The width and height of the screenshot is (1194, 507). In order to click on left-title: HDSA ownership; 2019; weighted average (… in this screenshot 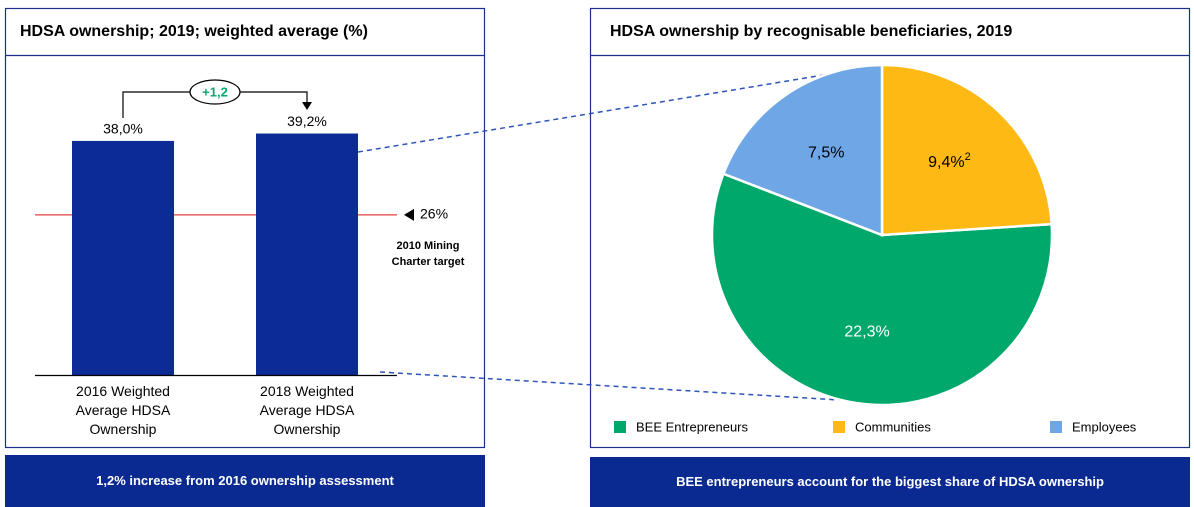, I will do `click(194, 31)`.